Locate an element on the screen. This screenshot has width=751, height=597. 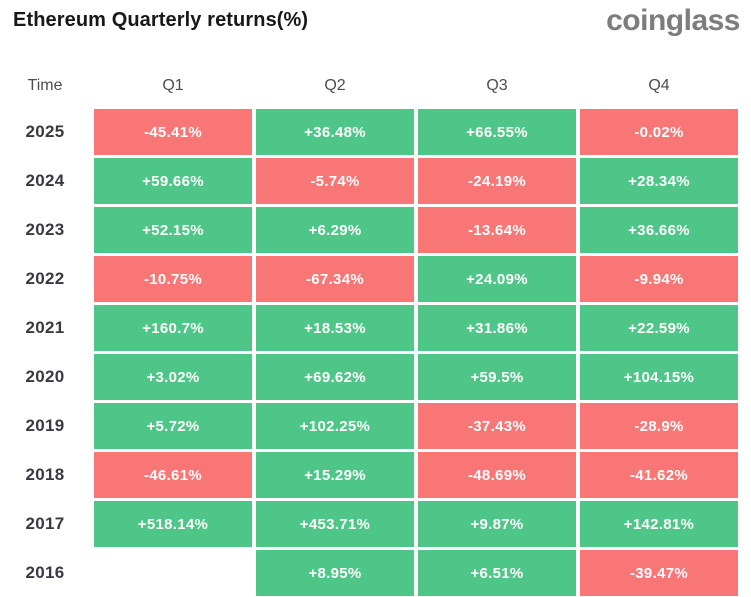
return-cell: +6.51% is located at coordinates (497, 573).